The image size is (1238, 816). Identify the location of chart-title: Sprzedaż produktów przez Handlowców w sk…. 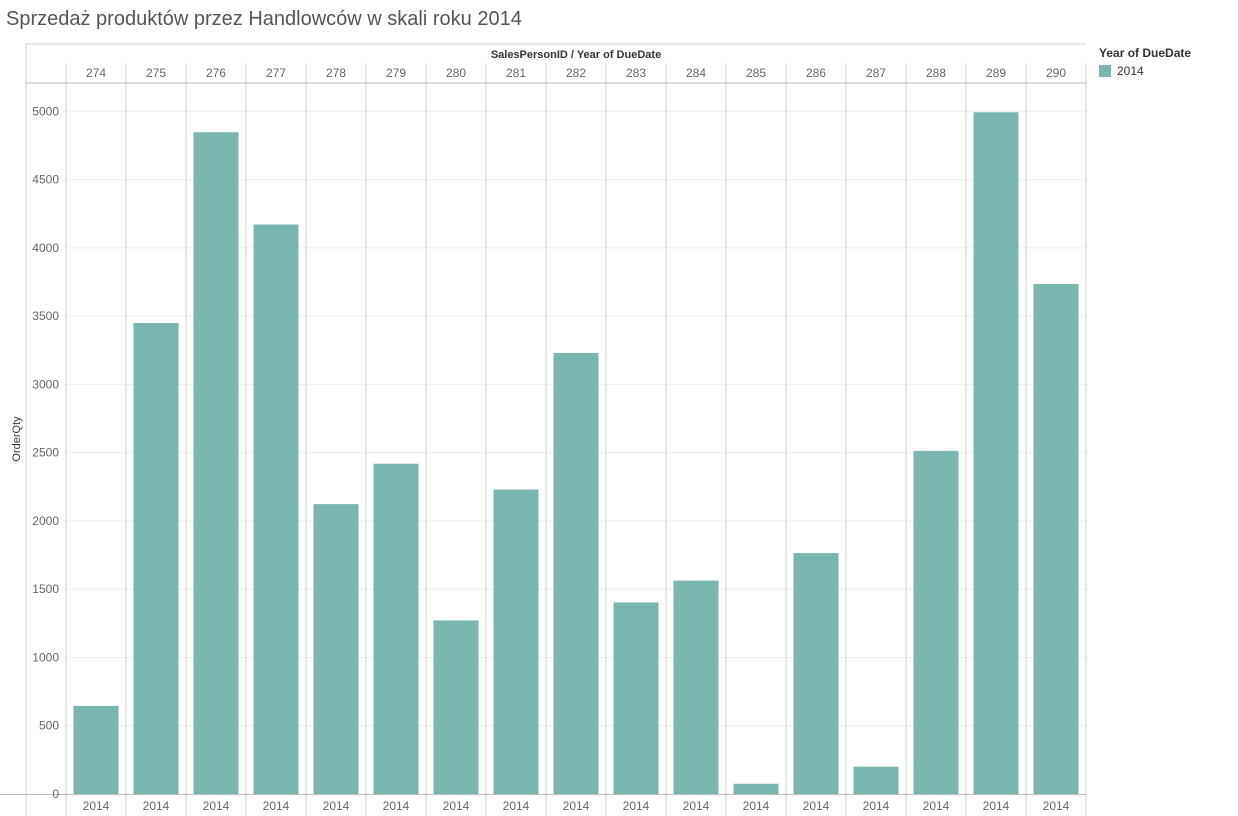
(264, 19).